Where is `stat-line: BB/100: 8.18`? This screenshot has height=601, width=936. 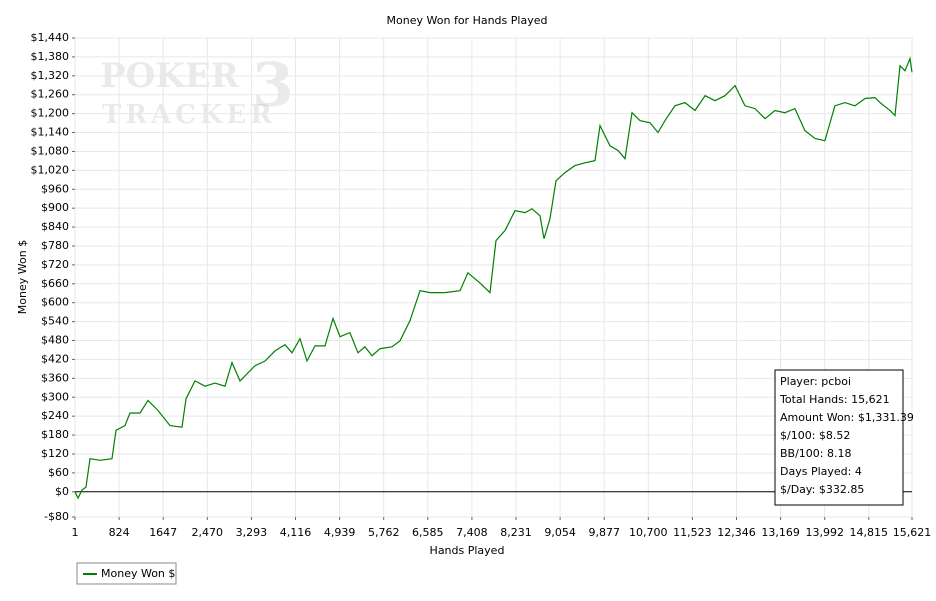 stat-line: BB/100: 8.18 is located at coordinates (816, 453).